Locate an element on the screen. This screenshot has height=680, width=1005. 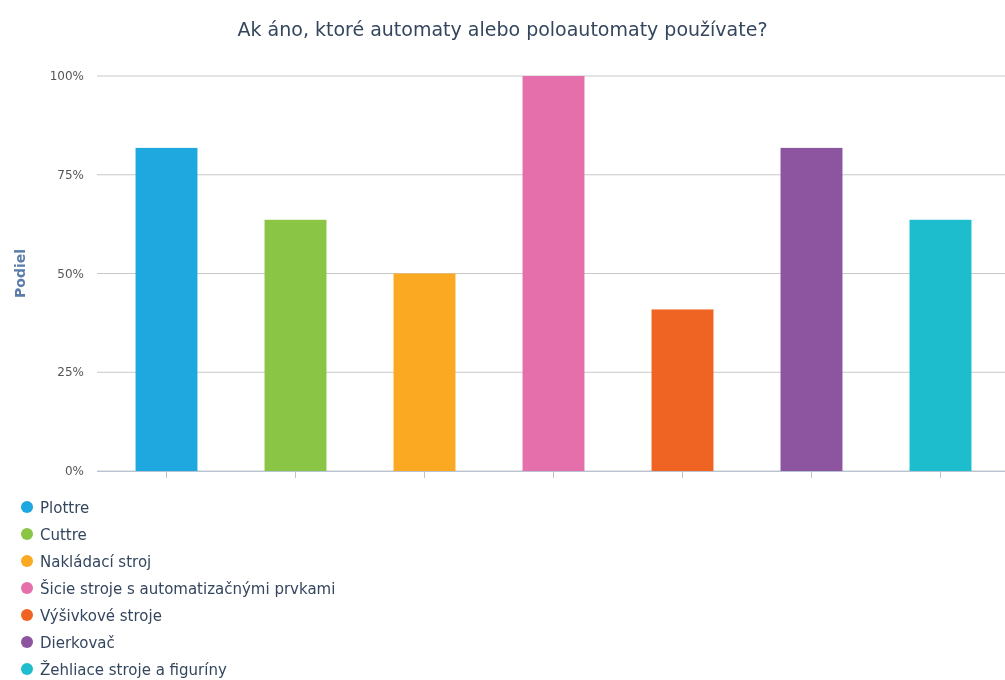
legend-label: Dierkovač is located at coordinates (77, 643).